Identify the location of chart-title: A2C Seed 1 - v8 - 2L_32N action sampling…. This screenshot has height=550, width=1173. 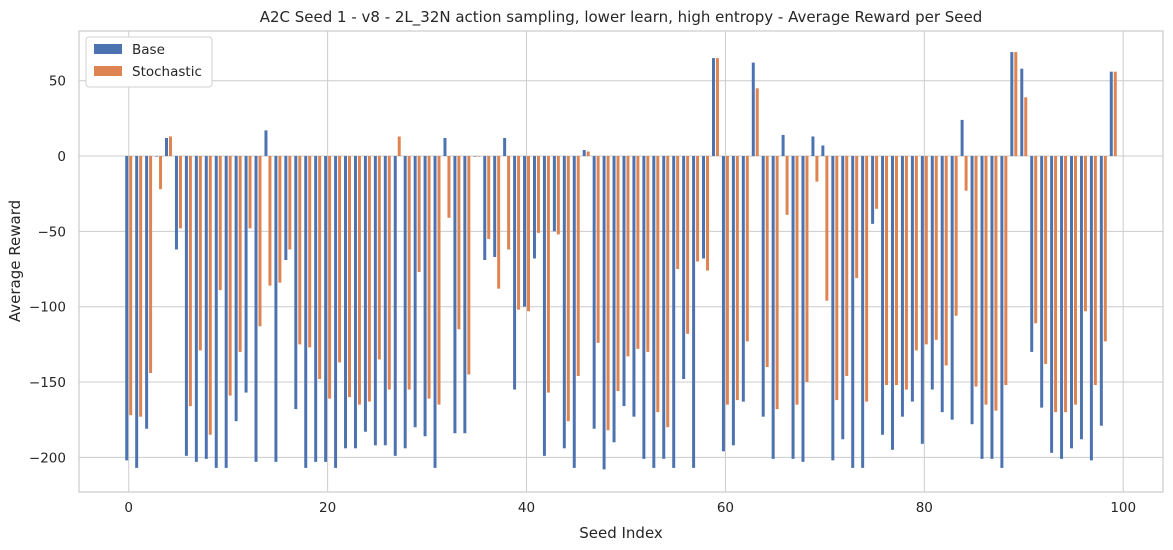
(621, 17).